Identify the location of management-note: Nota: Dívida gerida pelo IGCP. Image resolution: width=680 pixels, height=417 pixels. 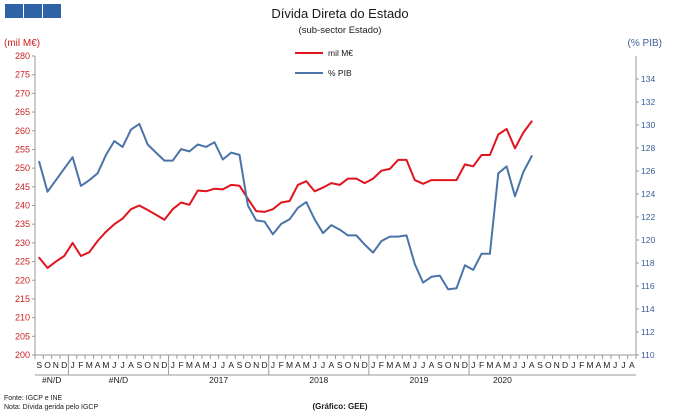
(51, 407).